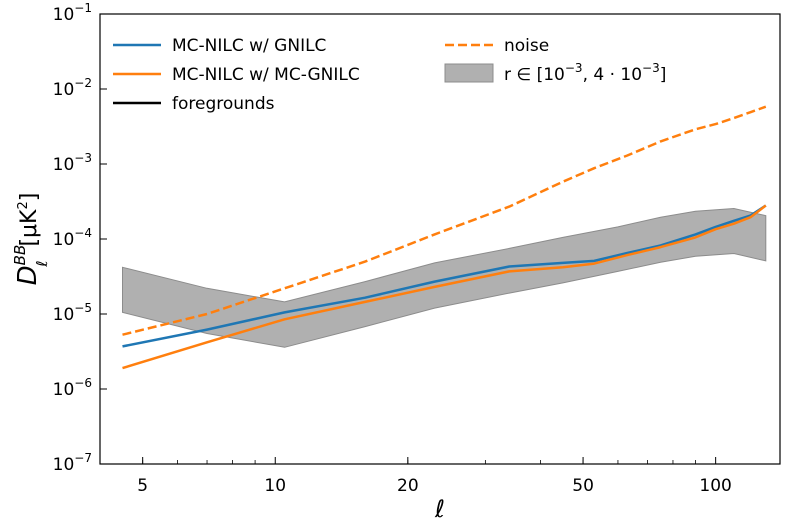 The width and height of the screenshot is (797, 526). I want to click on y-label-unit: [μK, so click(29, 228).